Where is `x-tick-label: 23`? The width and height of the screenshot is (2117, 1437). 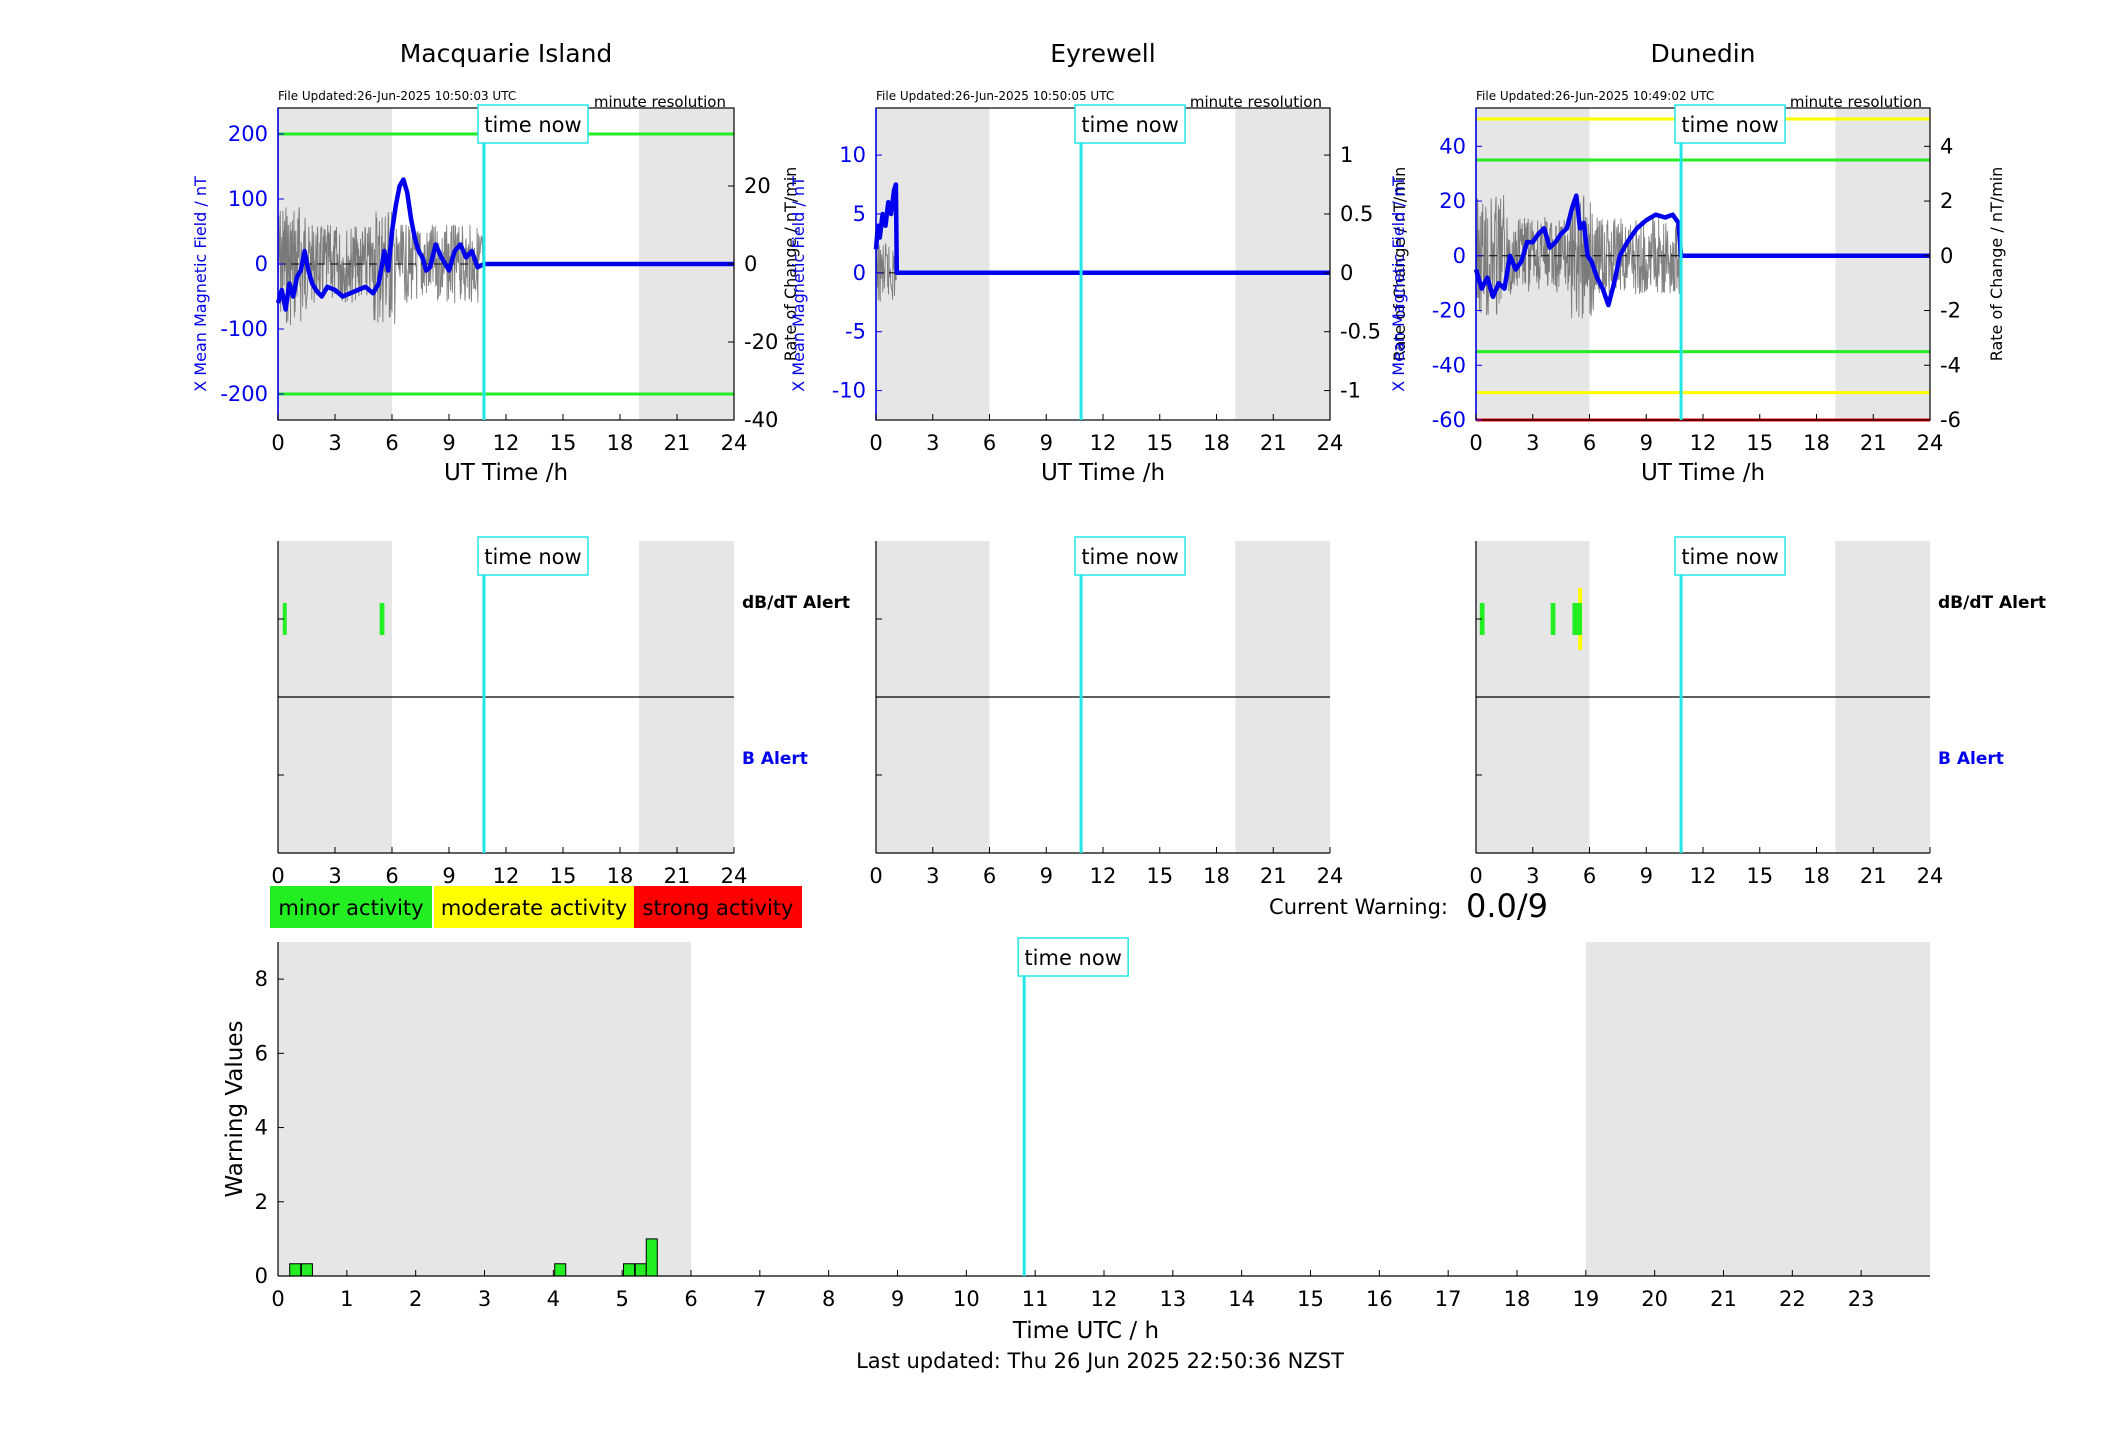
x-tick-label: 23 is located at coordinates (1861, 1299).